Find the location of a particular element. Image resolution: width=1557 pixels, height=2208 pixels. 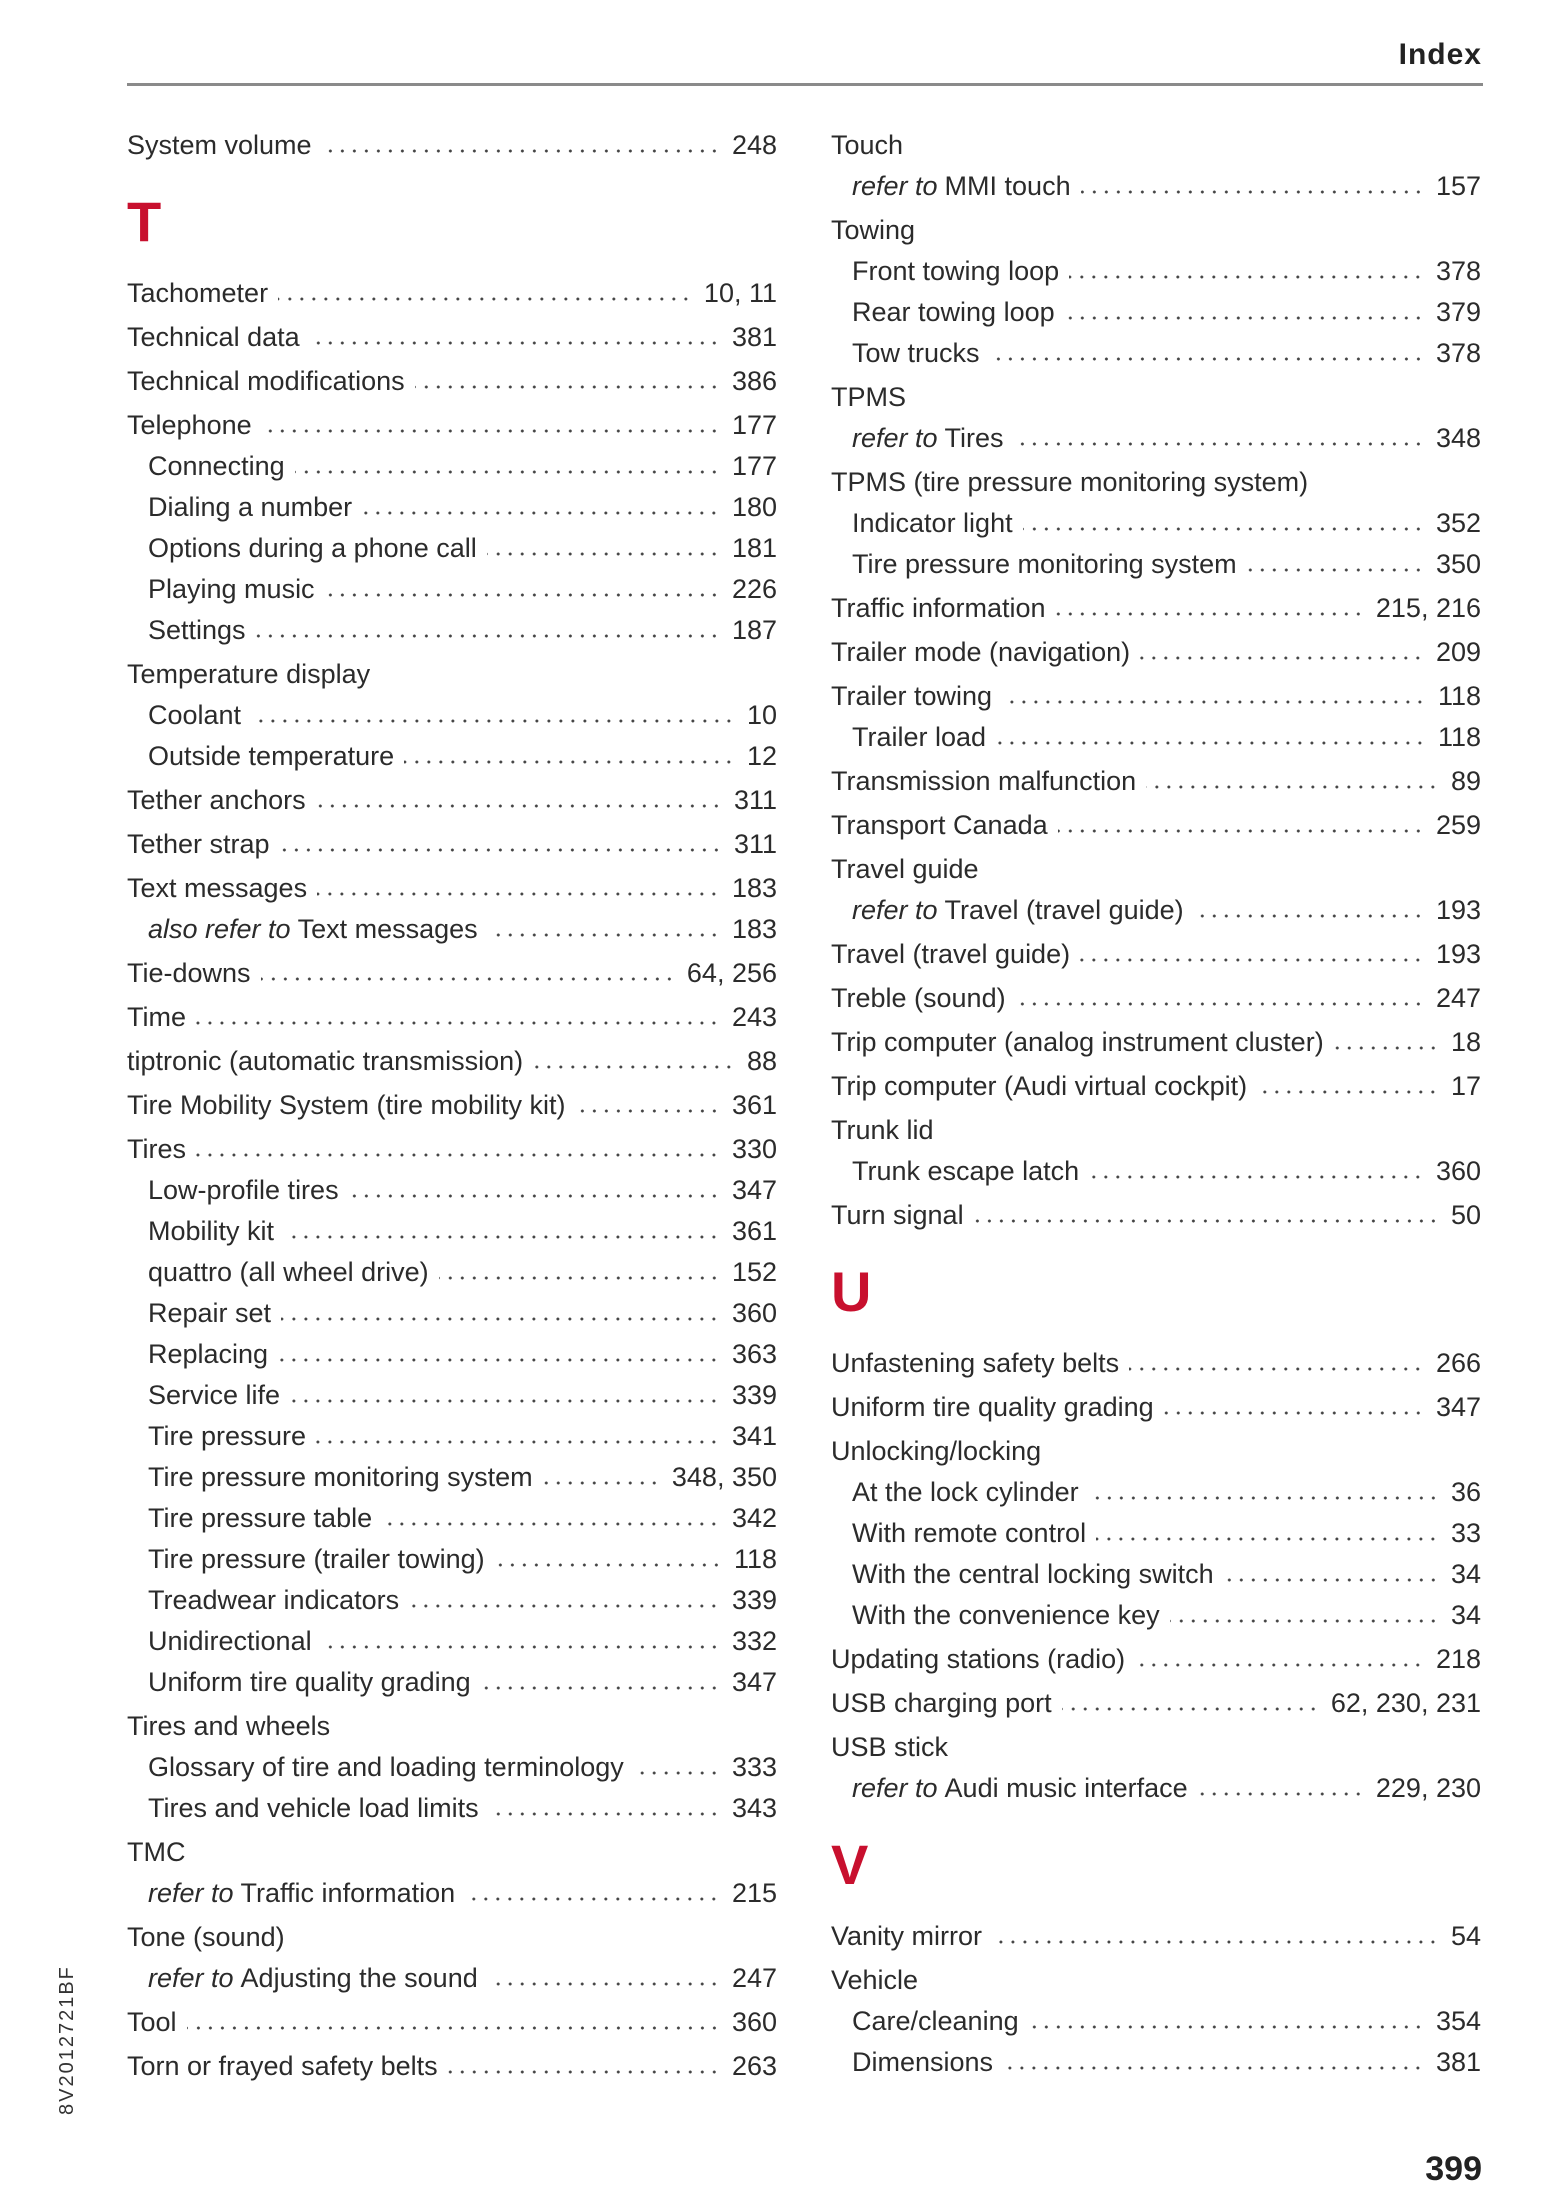

page-reference: 386 is located at coordinates (754, 381).